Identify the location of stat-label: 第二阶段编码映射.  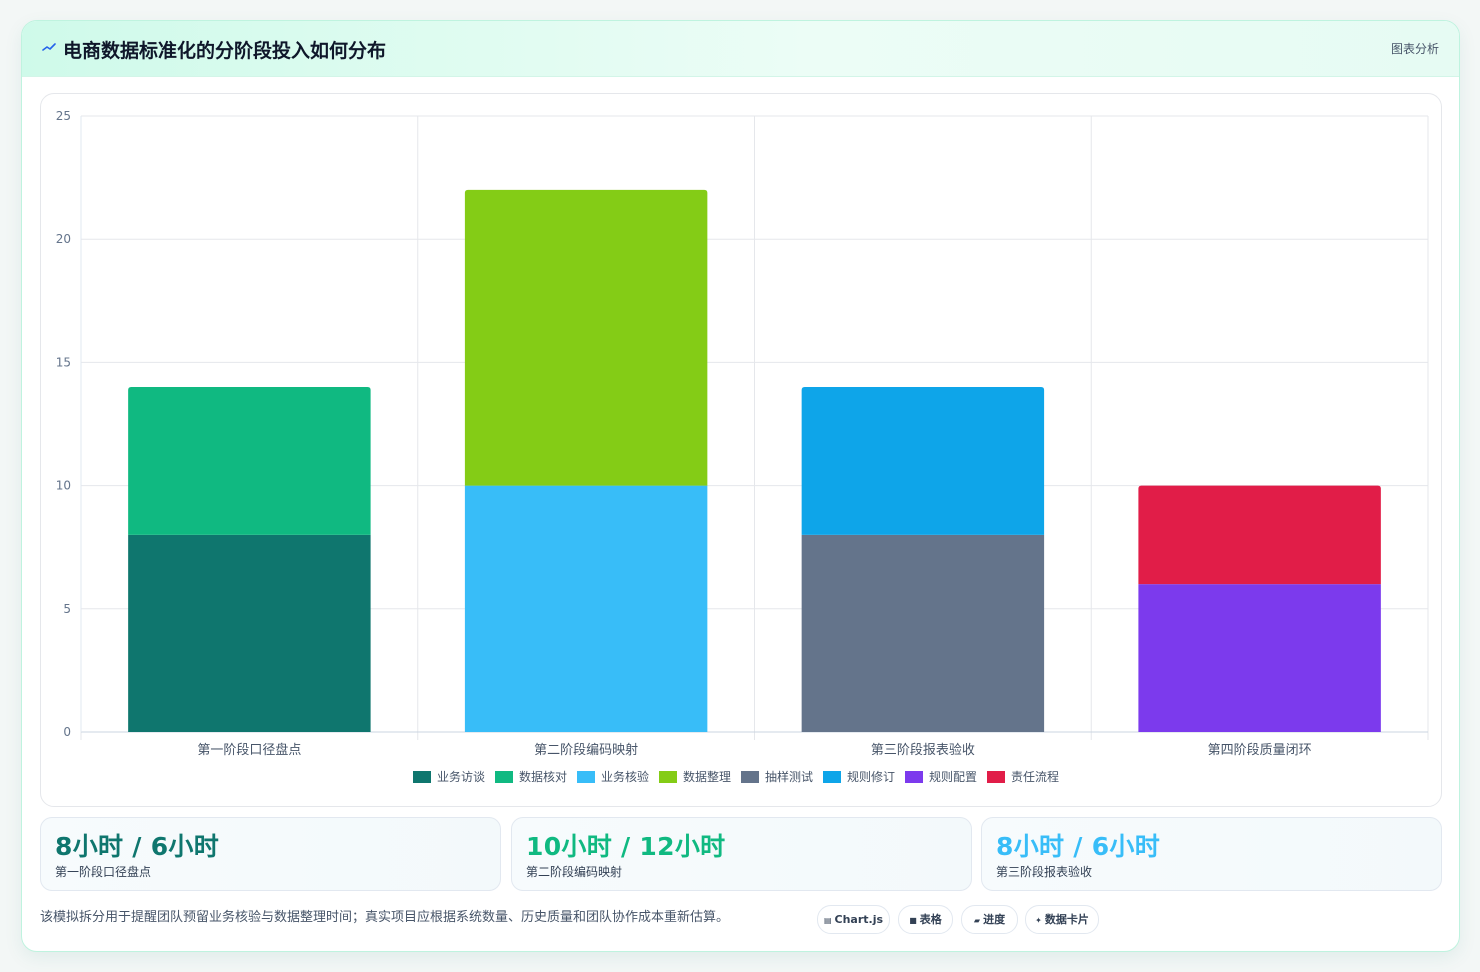
(574, 872).